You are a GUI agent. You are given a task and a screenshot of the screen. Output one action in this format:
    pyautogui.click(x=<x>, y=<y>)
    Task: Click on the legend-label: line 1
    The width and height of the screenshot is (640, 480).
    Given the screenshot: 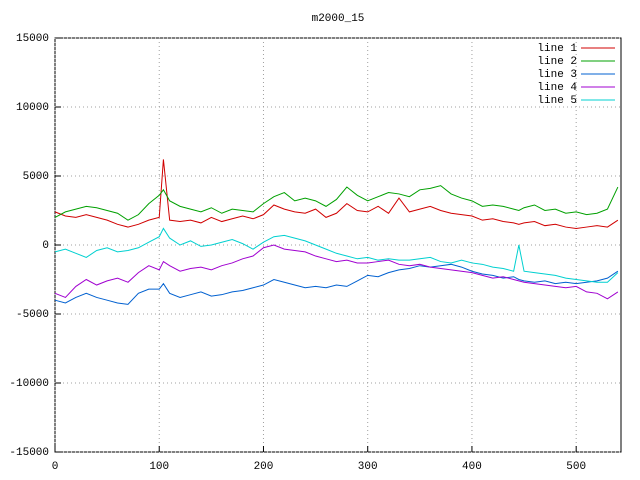 What is the action you would take?
    pyautogui.click(x=557, y=49)
    